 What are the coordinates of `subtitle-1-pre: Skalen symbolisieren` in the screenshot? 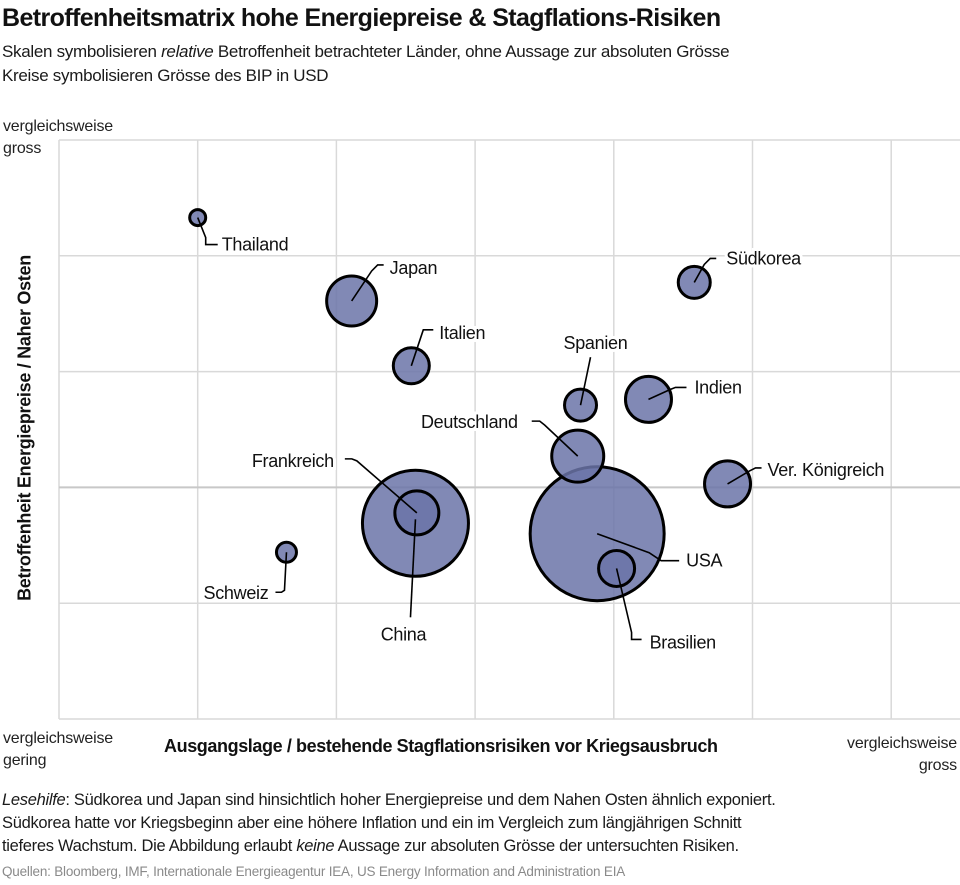 It's located at (82, 51).